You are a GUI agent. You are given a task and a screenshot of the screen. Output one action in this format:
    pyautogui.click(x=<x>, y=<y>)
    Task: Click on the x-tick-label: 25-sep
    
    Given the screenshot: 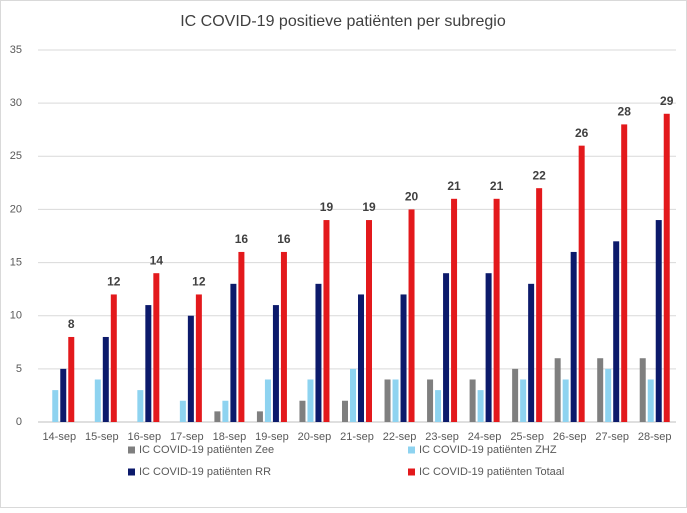 What is the action you would take?
    pyautogui.click(x=527, y=437)
    